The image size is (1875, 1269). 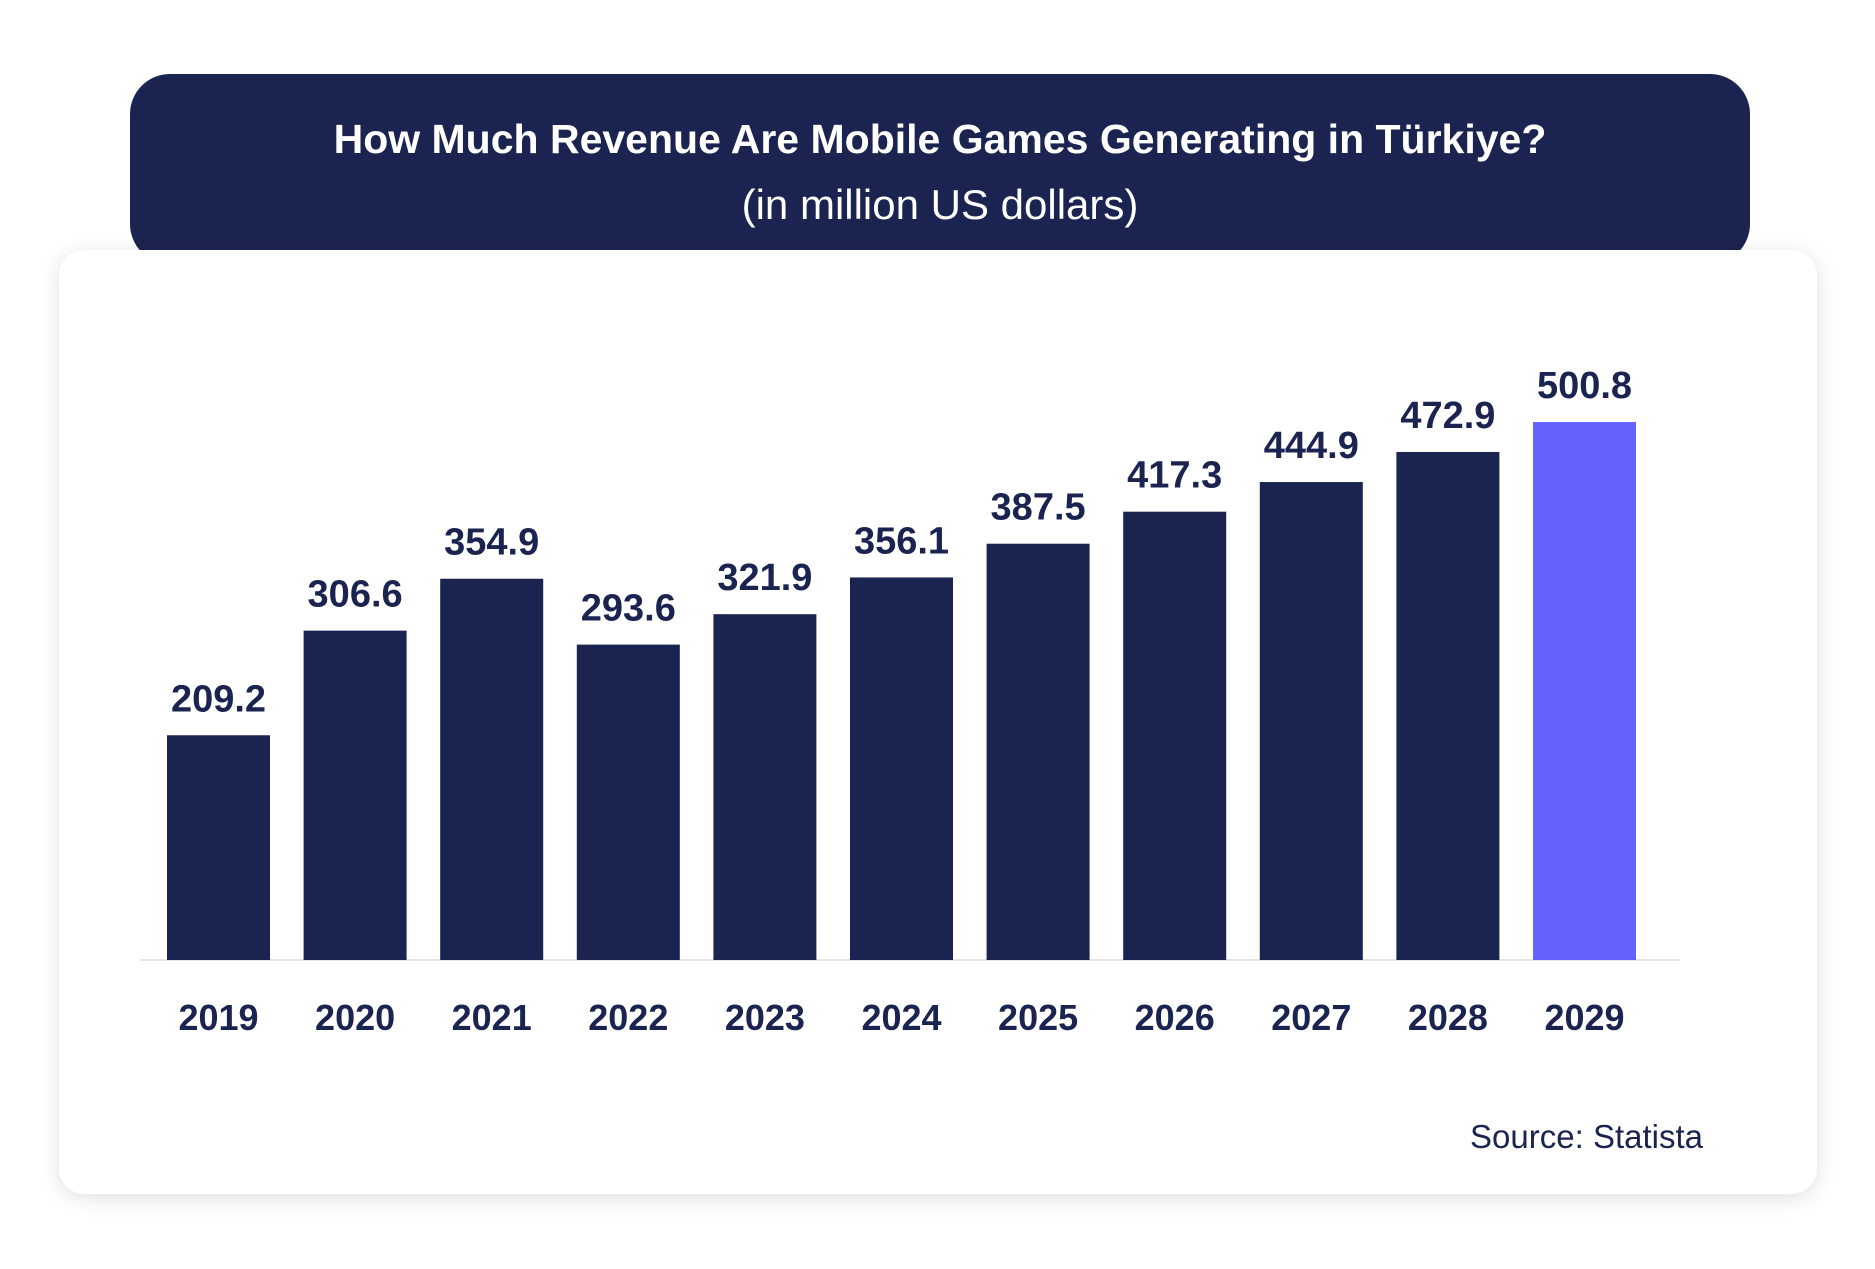 I want to click on header-panel, so click(x=940, y=169).